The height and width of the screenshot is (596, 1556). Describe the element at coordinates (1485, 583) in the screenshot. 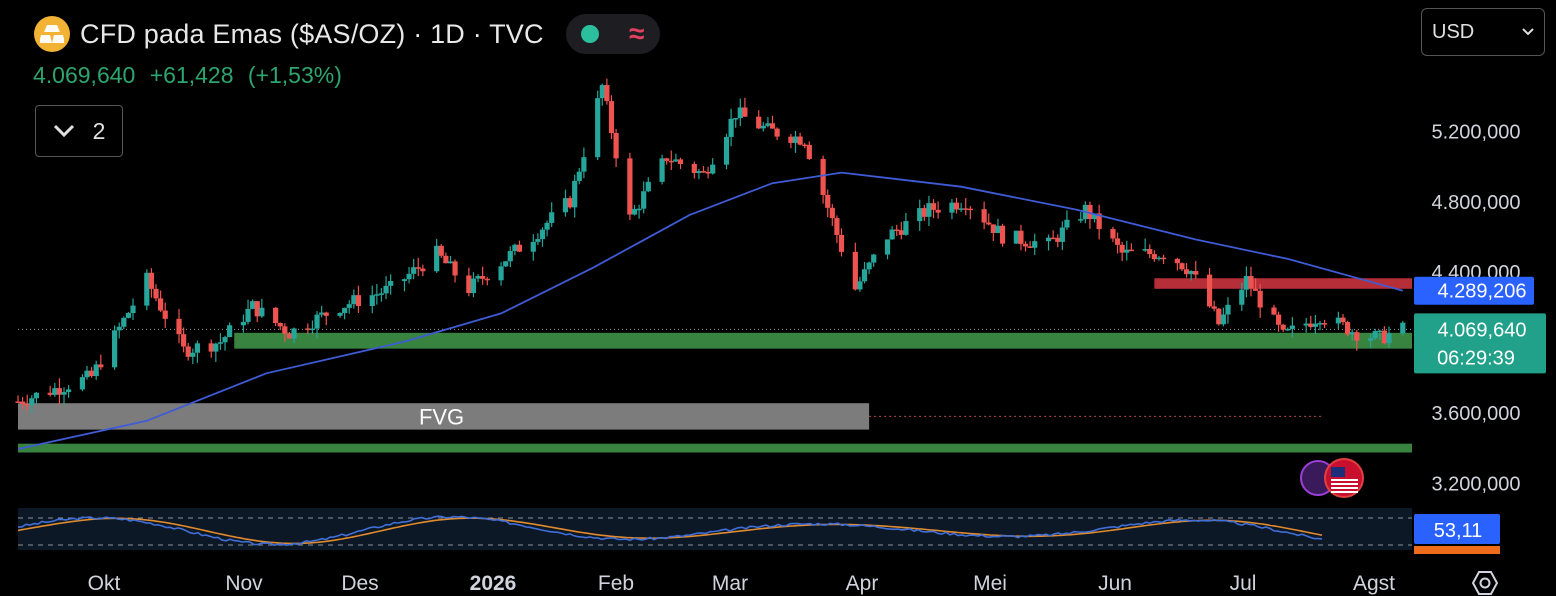

I see `settings-icon` at that location.